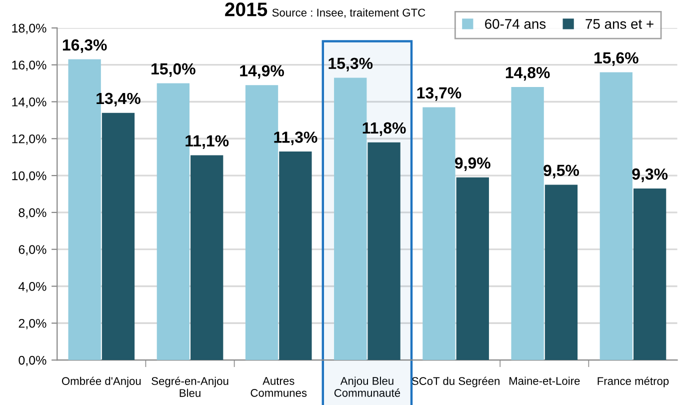 The image size is (680, 405). Describe the element at coordinates (633, 382) in the screenshot. I see `x-tick-label: France métrop` at that location.